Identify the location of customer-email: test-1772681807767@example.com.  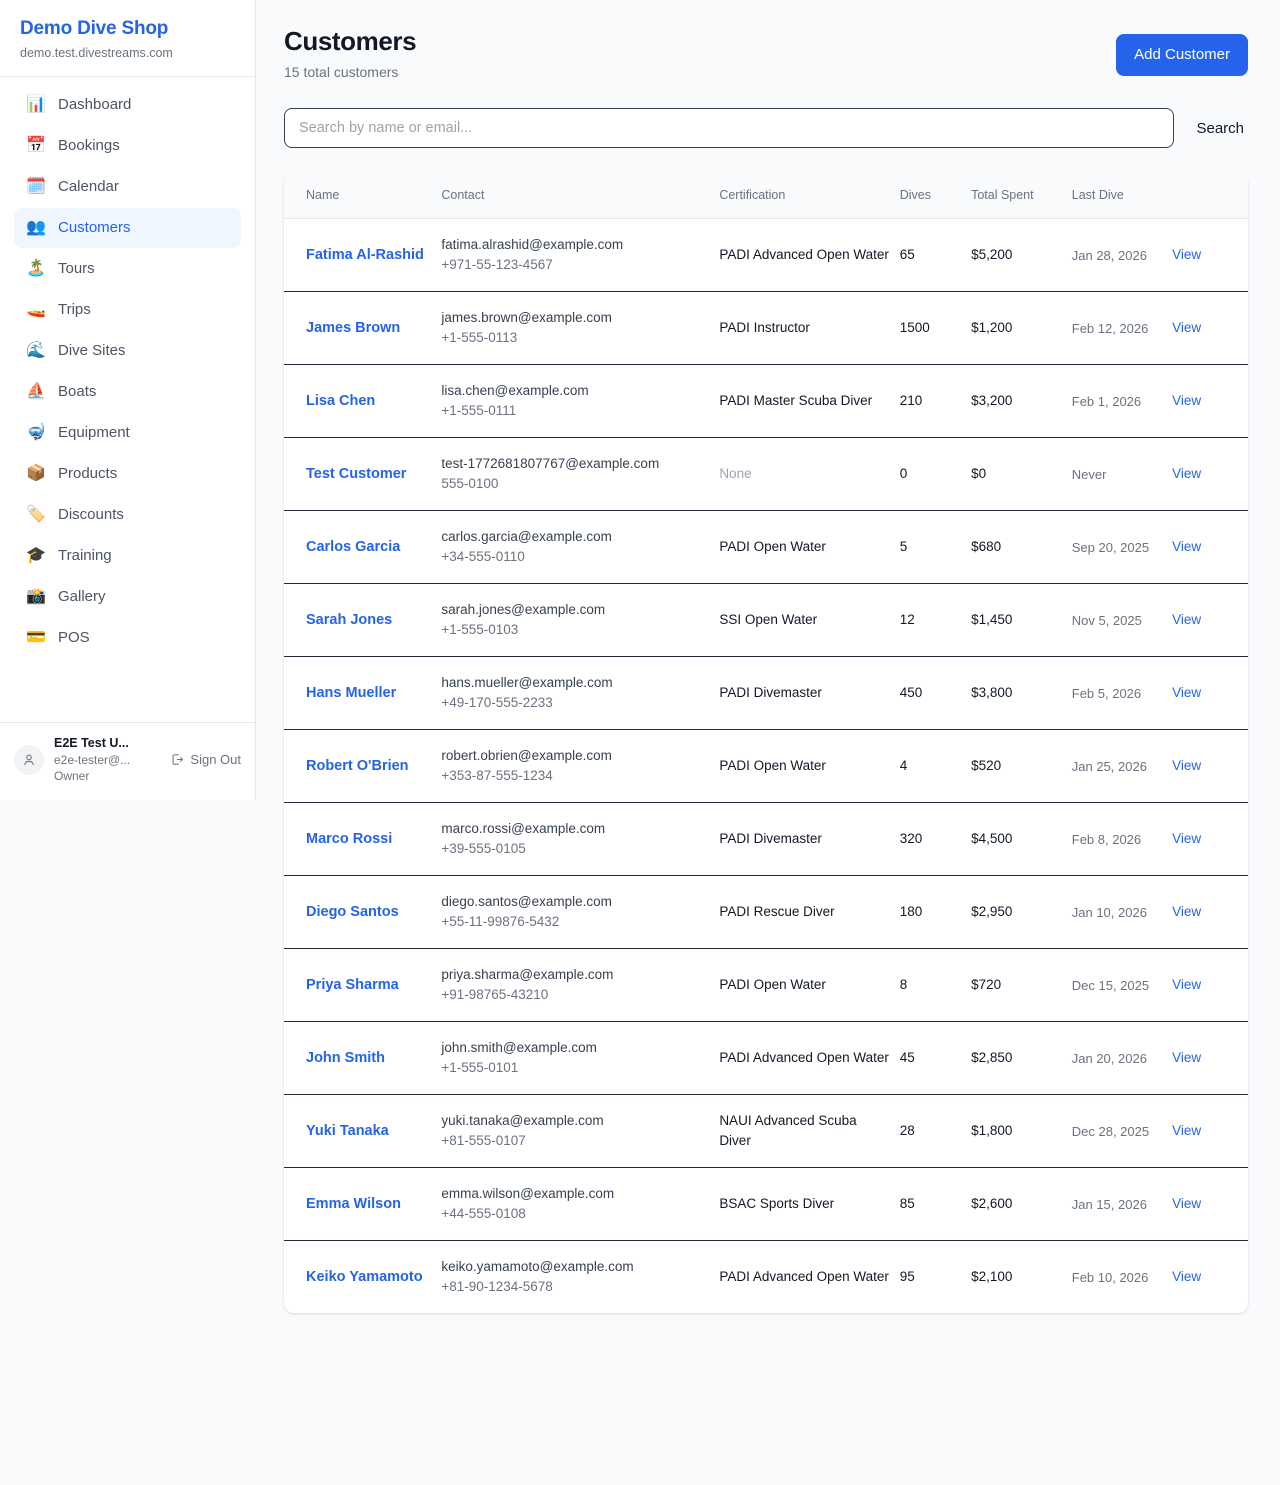
(550, 463).